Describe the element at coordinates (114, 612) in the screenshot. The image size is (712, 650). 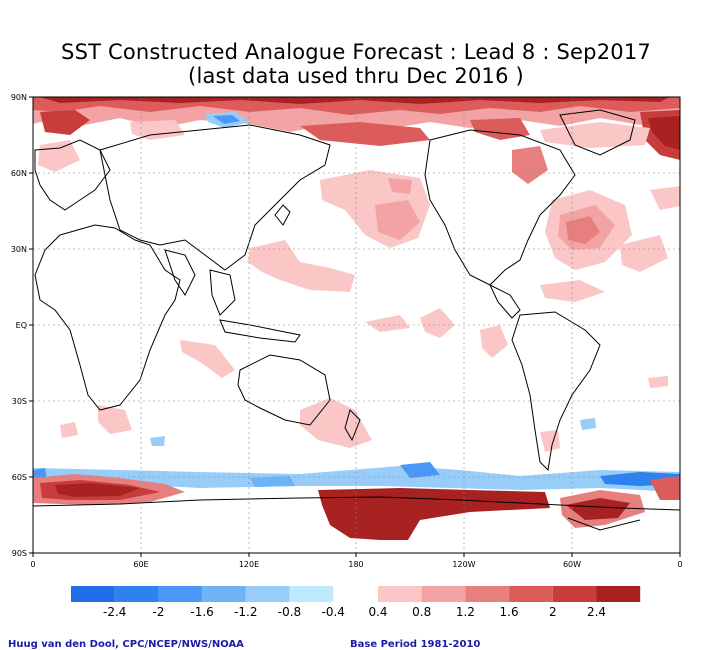
I see `legend-label: -2.4` at that location.